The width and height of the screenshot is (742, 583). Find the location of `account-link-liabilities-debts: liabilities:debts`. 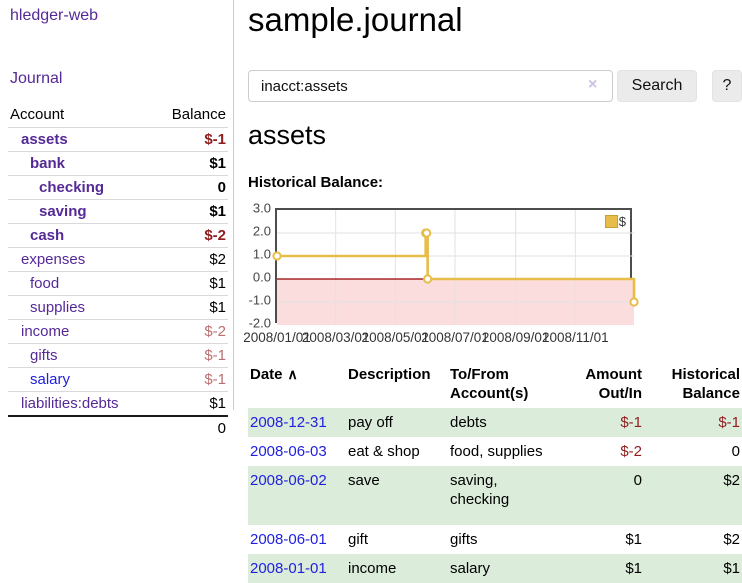

account-link-liabilities-debts: liabilities:debts is located at coordinates (70, 403).